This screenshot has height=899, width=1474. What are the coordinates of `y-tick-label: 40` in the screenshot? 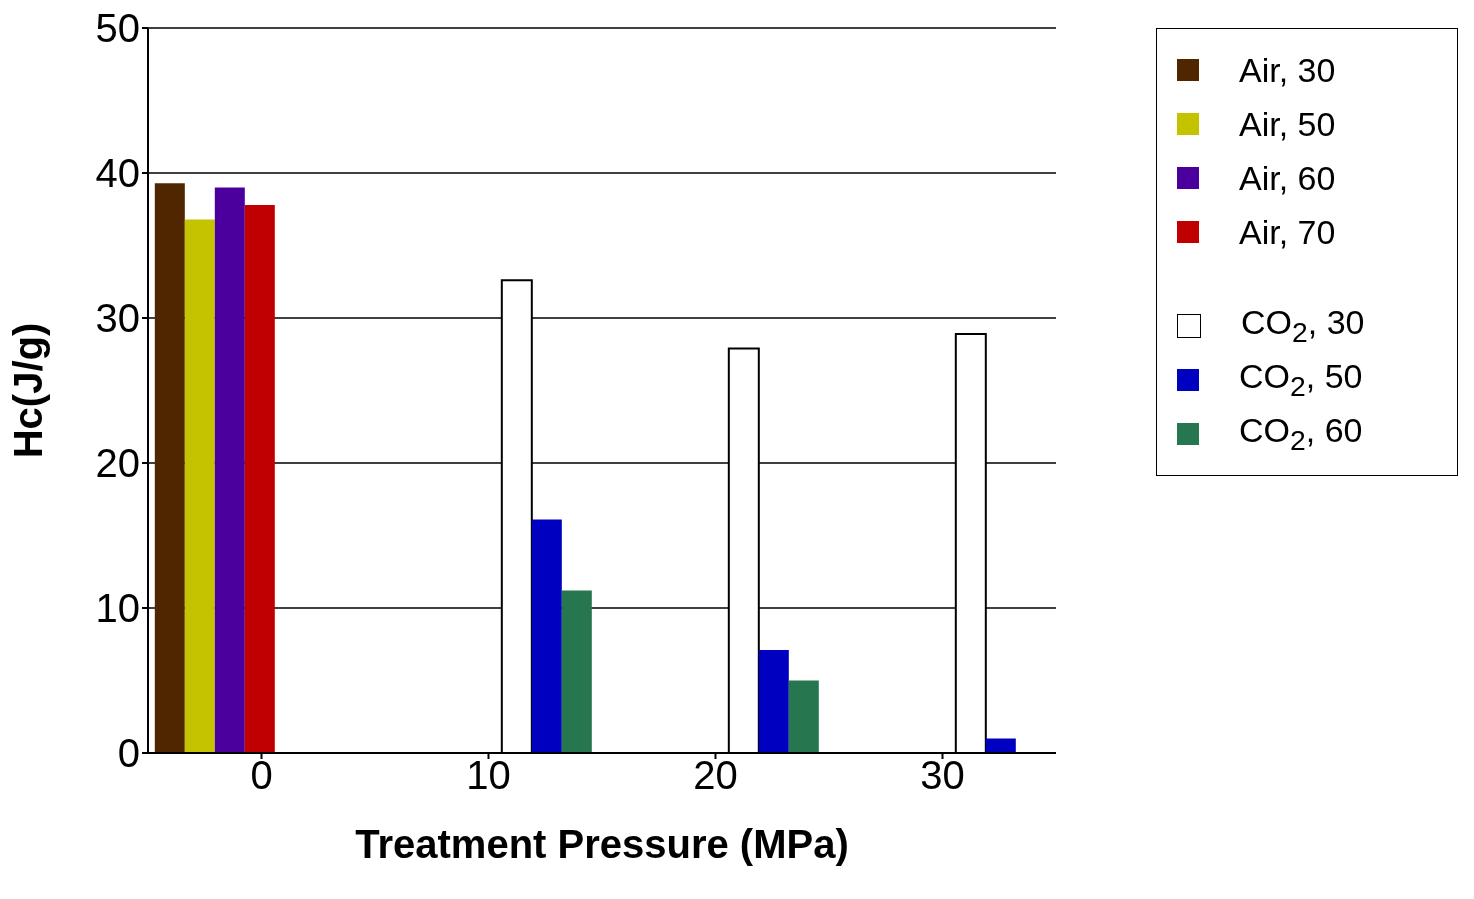 It's located at (117, 173).